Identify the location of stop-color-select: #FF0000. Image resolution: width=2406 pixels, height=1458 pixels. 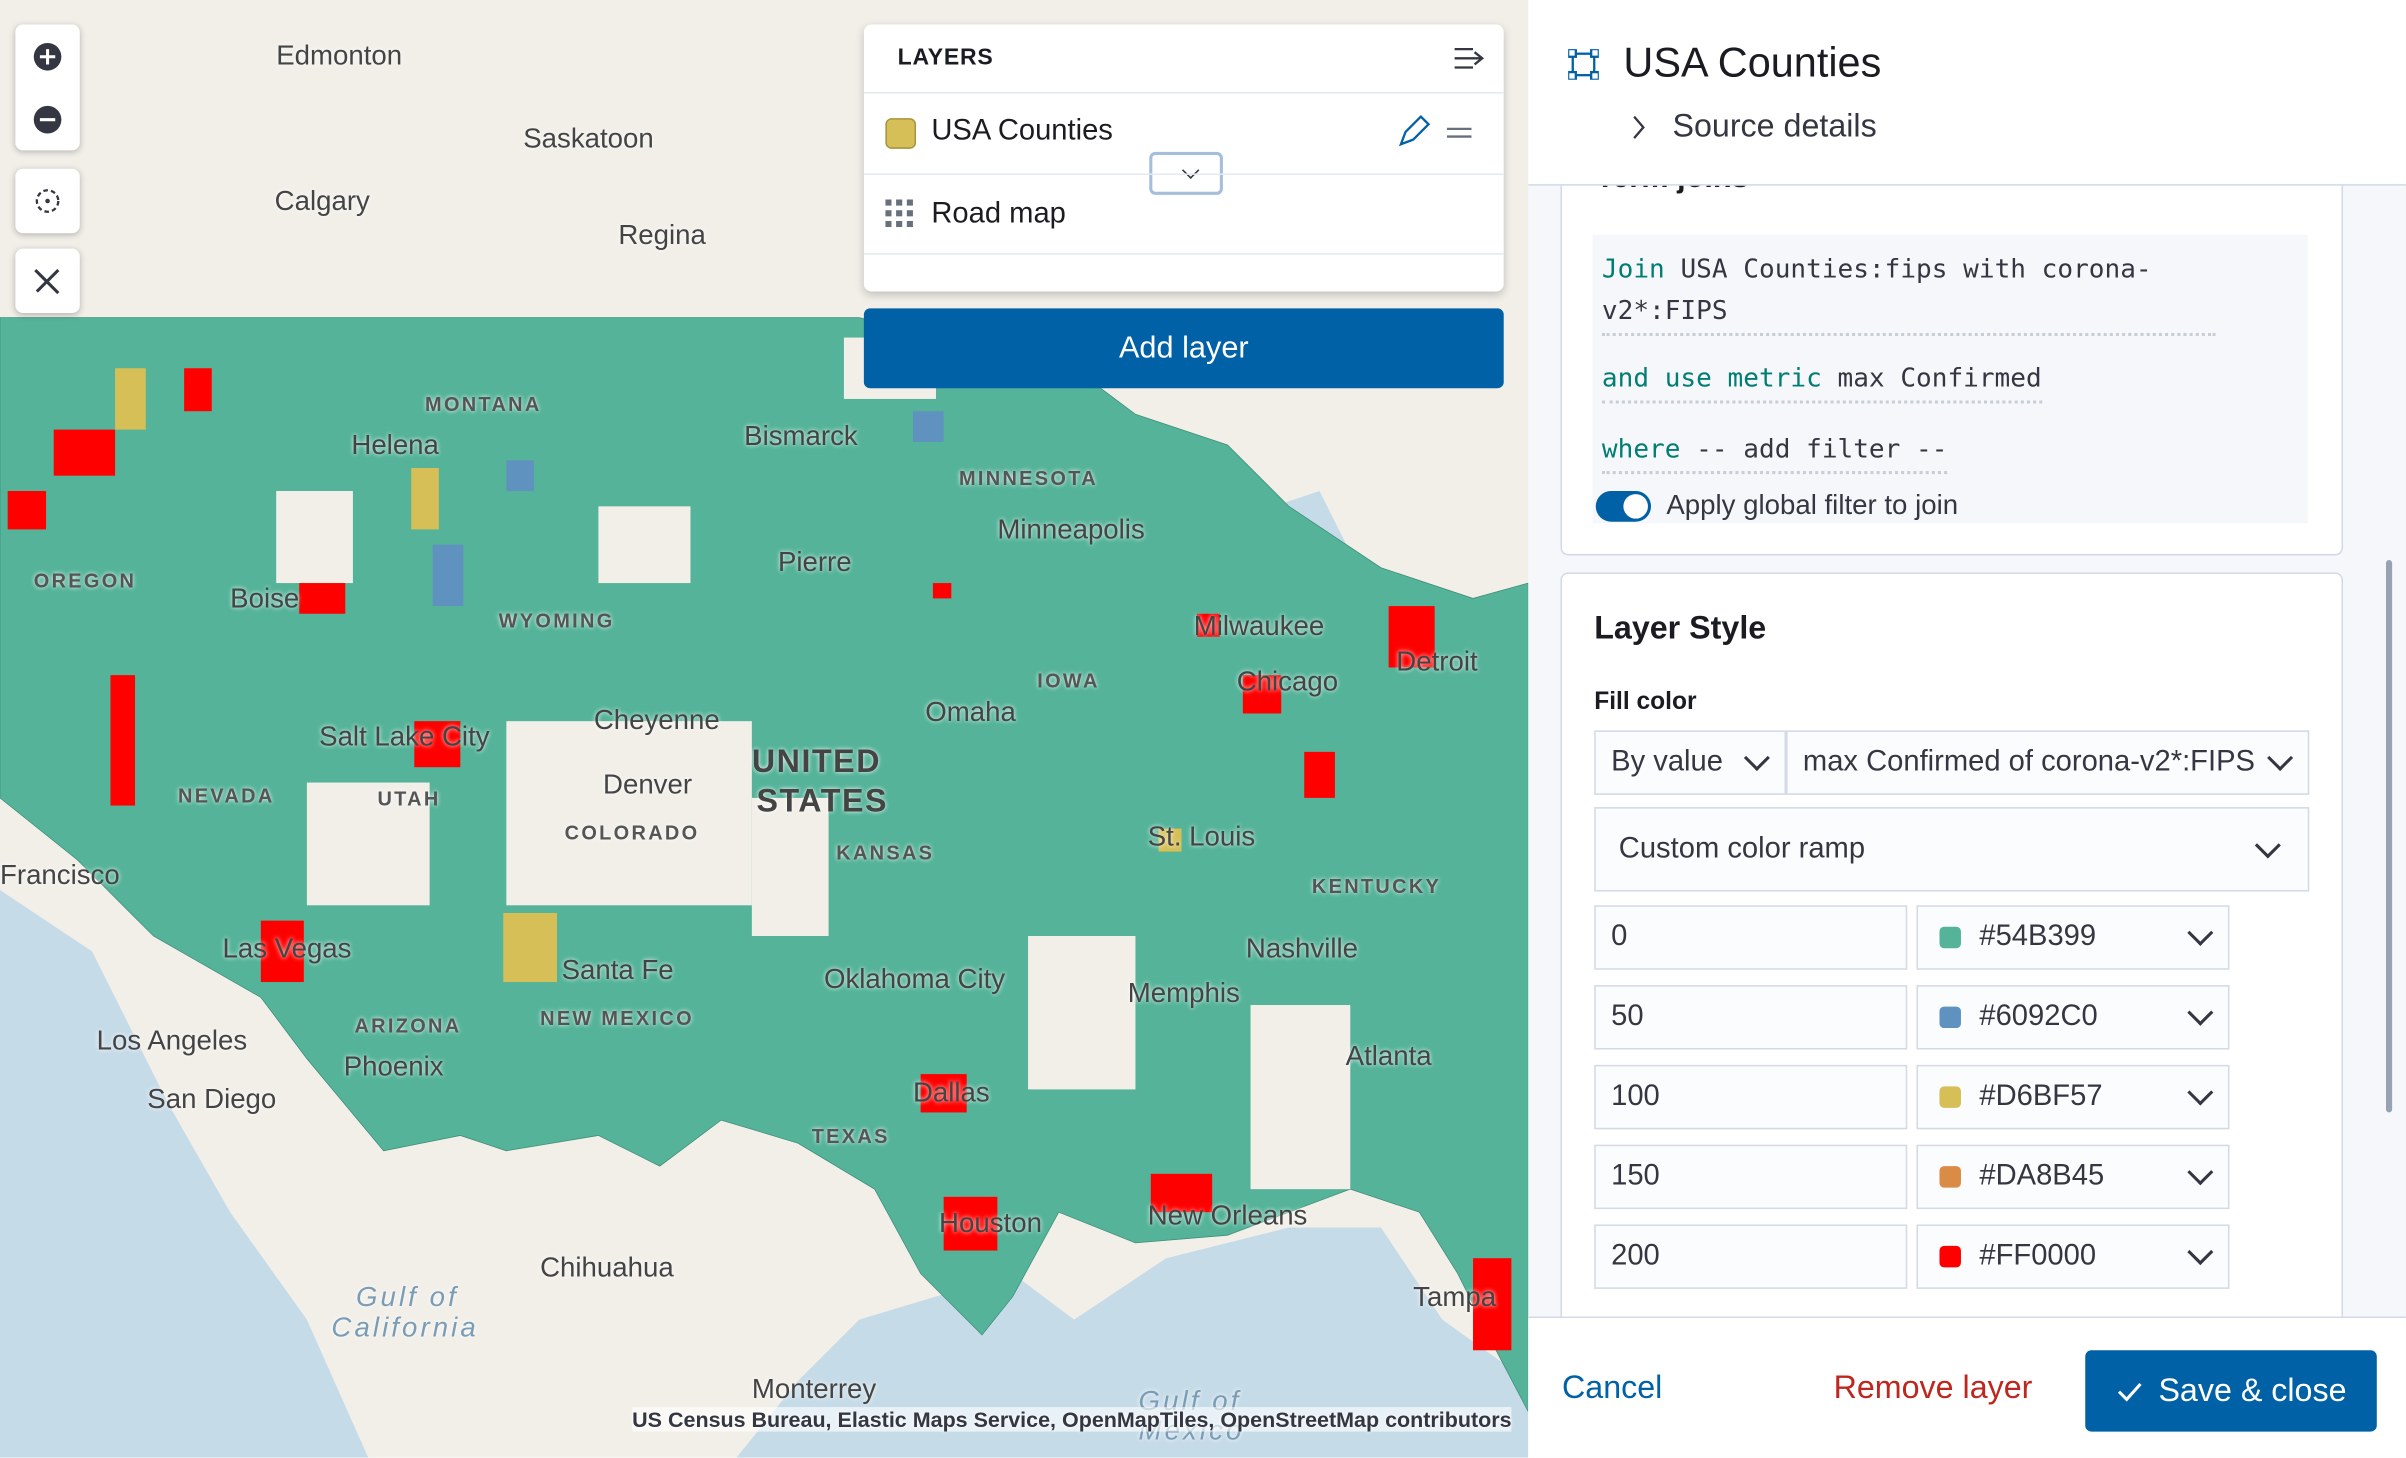
(2073, 1256).